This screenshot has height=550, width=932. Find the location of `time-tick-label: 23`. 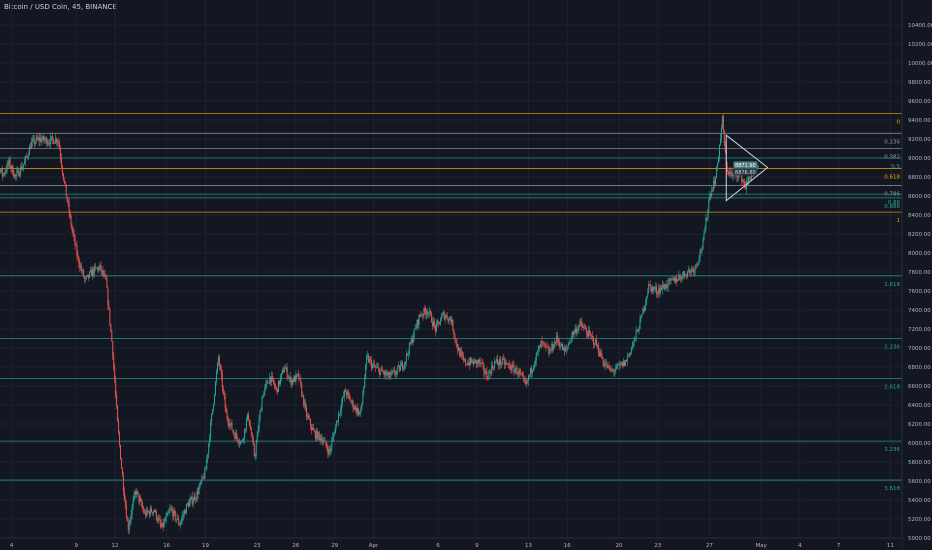

time-tick-label: 23 is located at coordinates (657, 546).